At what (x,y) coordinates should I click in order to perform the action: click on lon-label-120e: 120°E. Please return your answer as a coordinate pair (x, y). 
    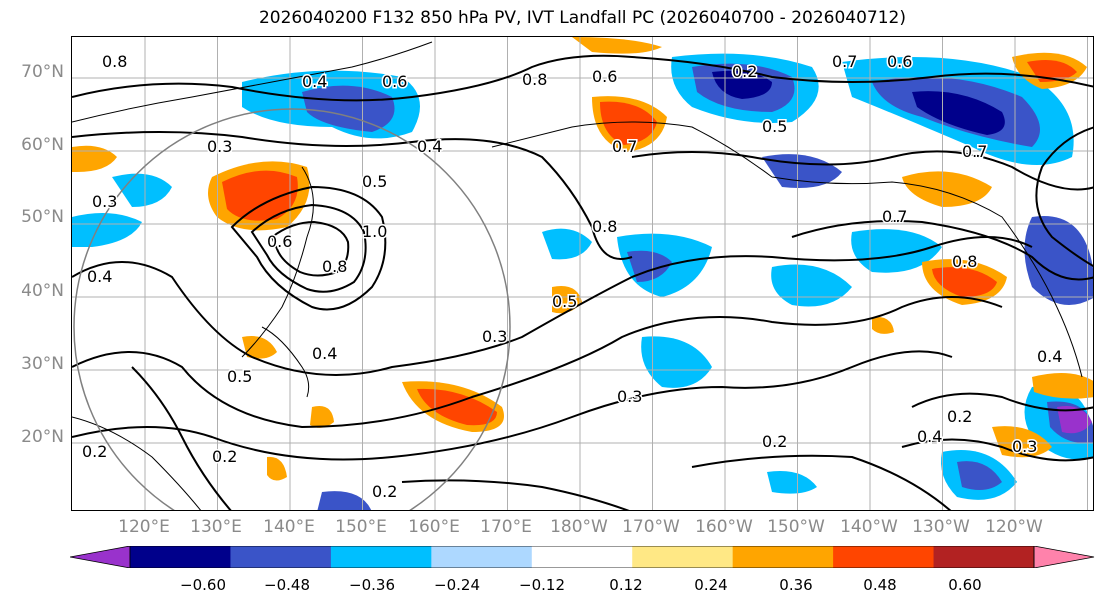
    Looking at the image, I should click on (144, 527).